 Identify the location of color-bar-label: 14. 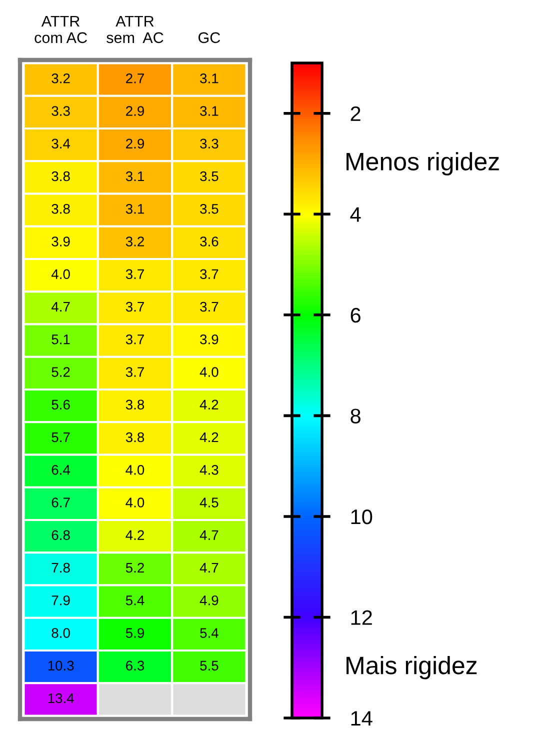
(361, 718).